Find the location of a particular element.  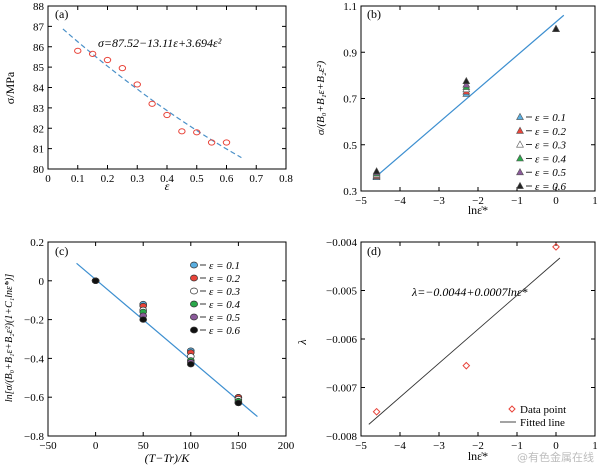

panel-d-annotation: λ=−0.0044+0.0007lnε̇* is located at coordinates (469, 292).